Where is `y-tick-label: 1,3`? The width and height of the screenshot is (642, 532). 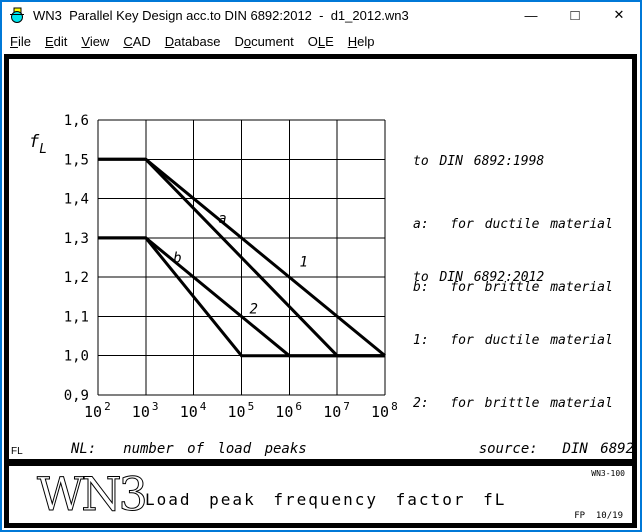
y-tick-label: 1,3 is located at coordinates (76, 239).